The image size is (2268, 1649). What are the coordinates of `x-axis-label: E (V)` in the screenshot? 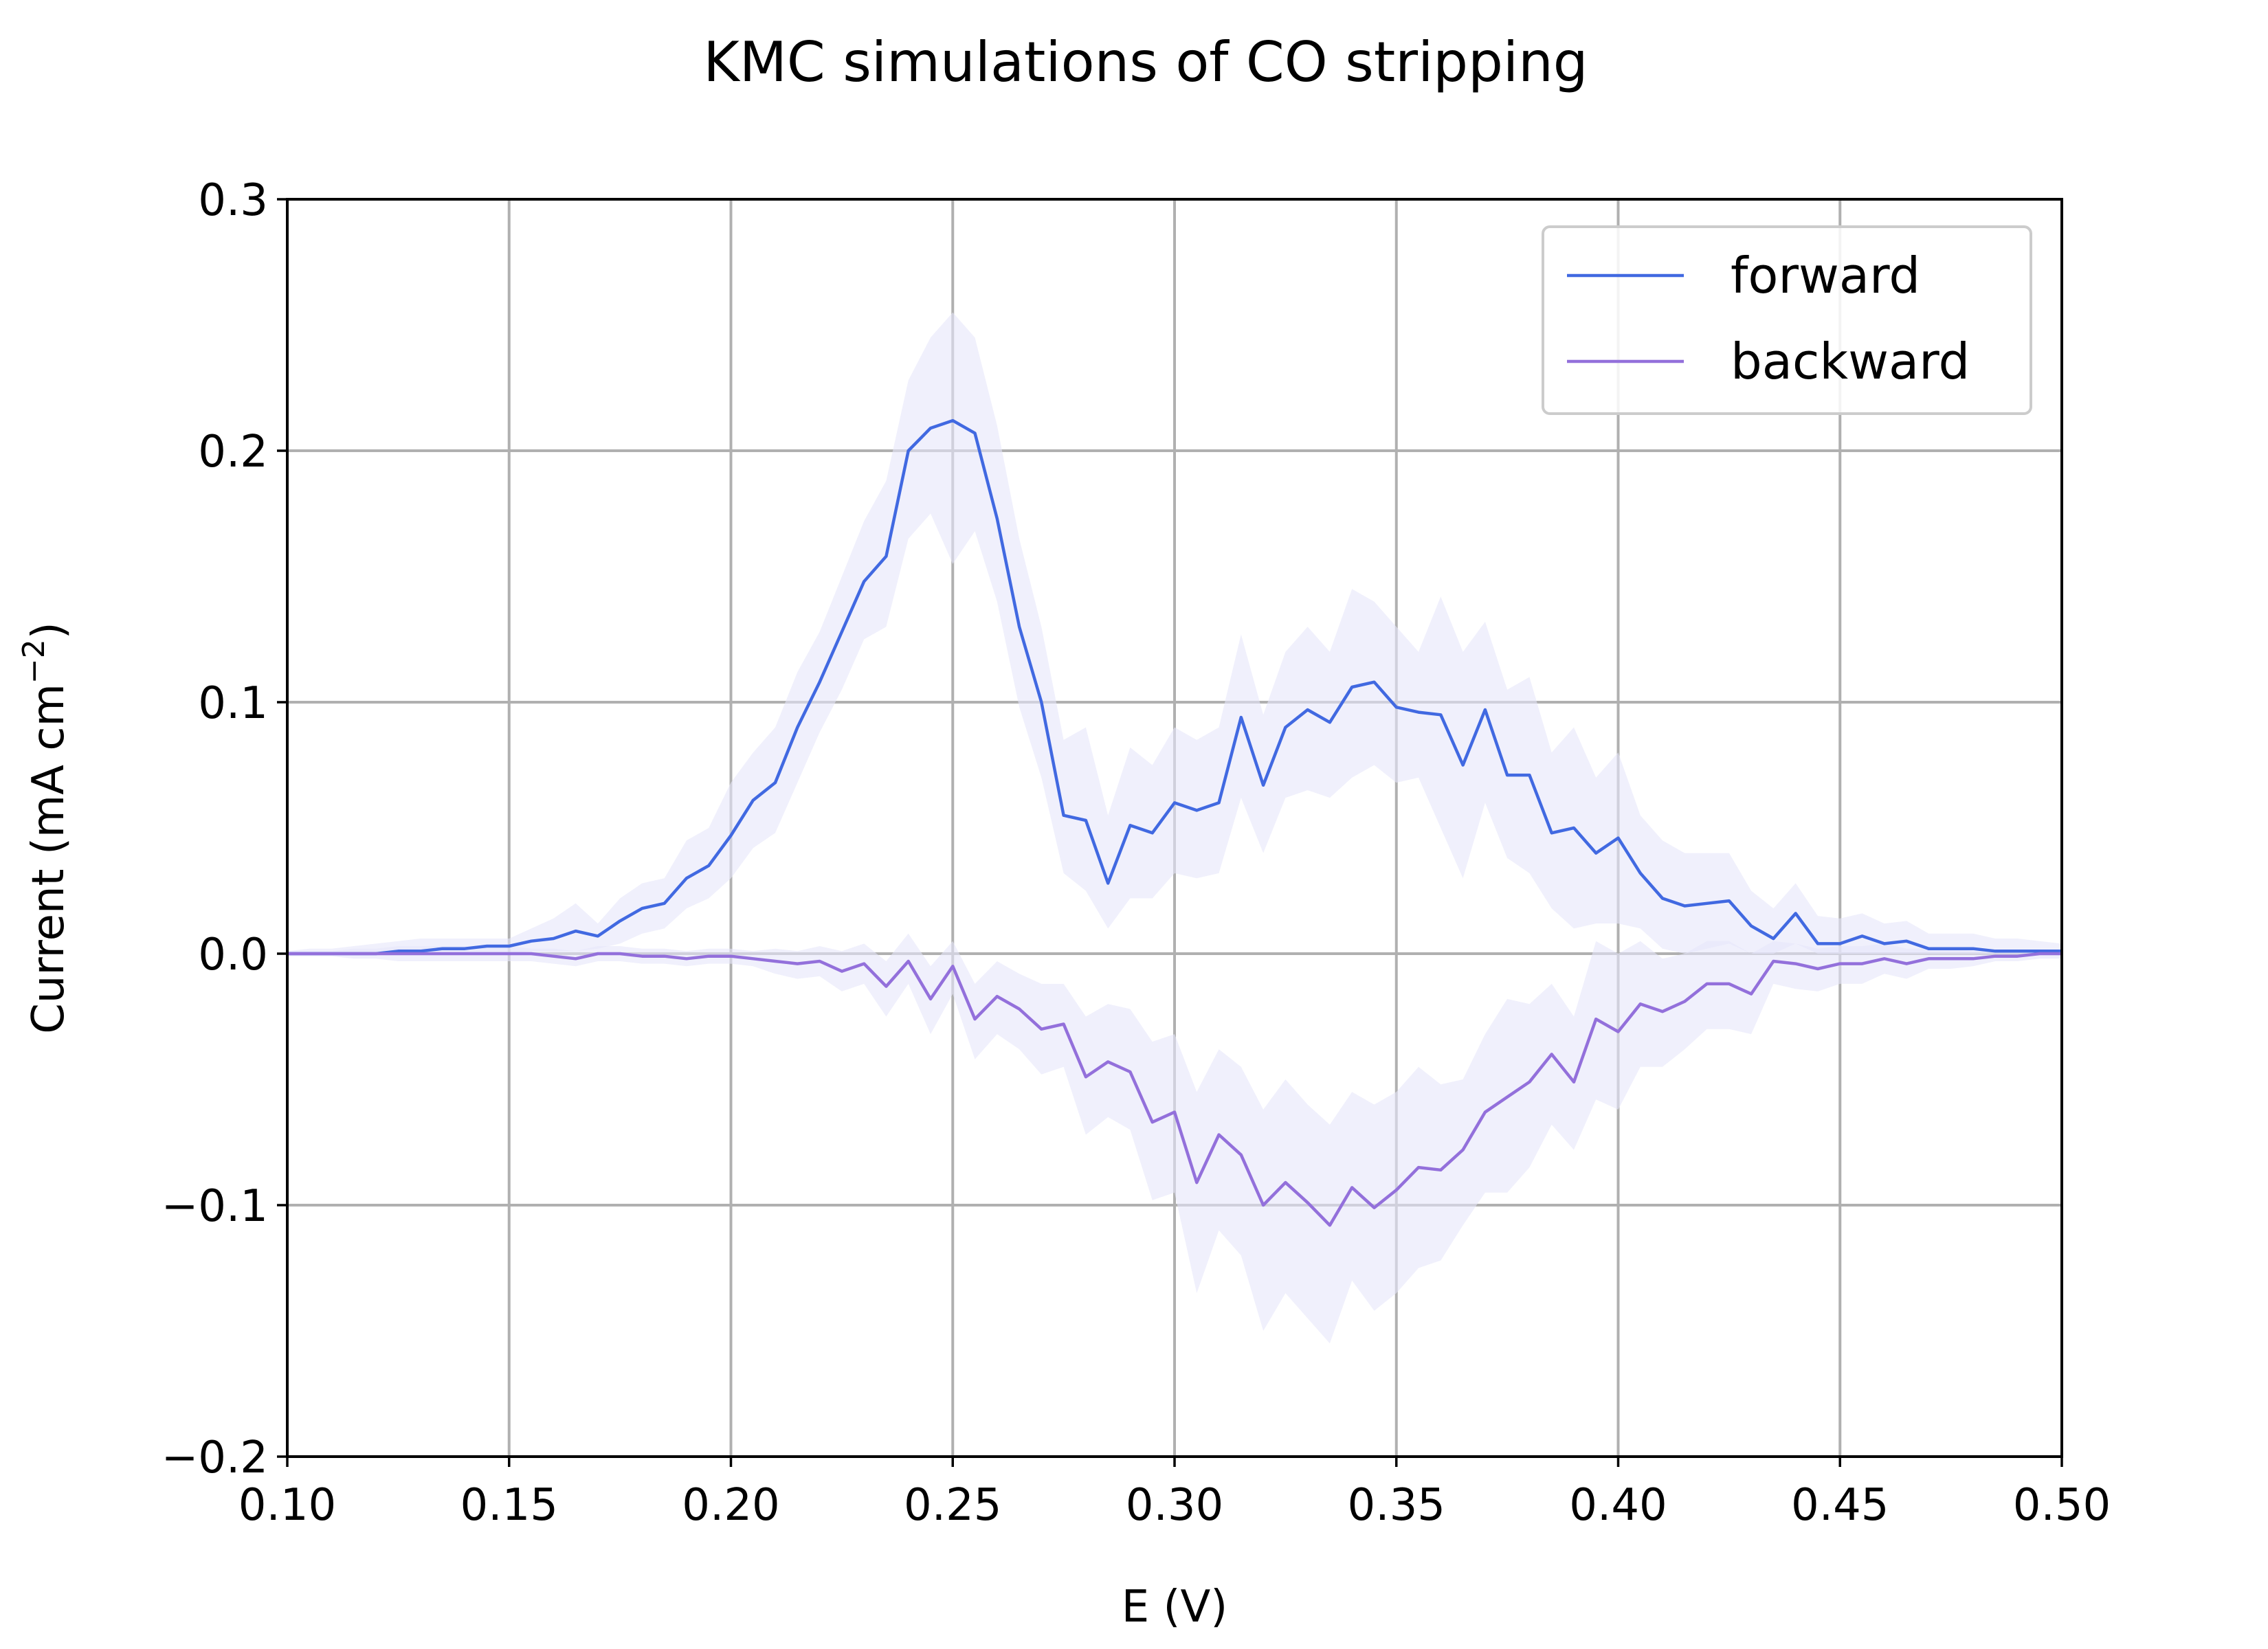 It's located at (1175, 1607).